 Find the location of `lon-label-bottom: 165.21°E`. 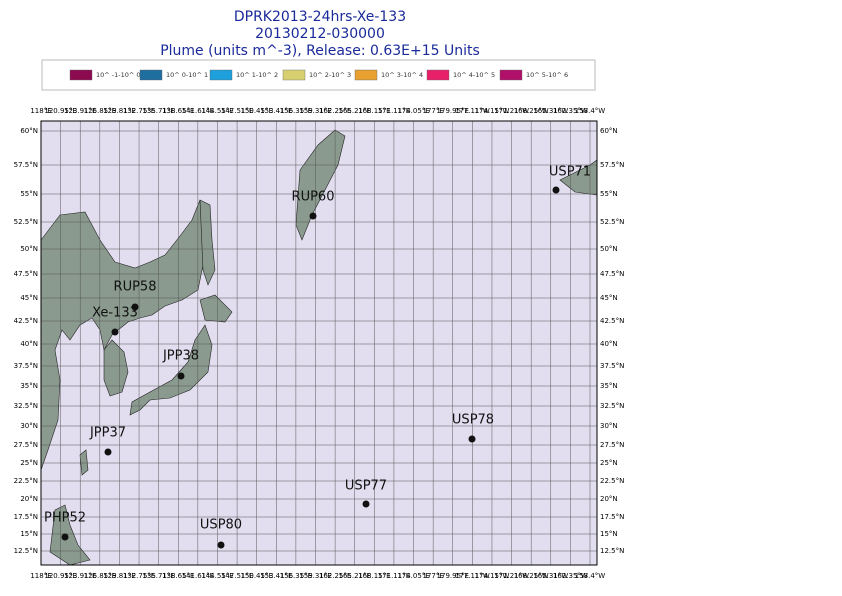

lon-label-bottom: 165.21°E is located at coordinates (355, 576).